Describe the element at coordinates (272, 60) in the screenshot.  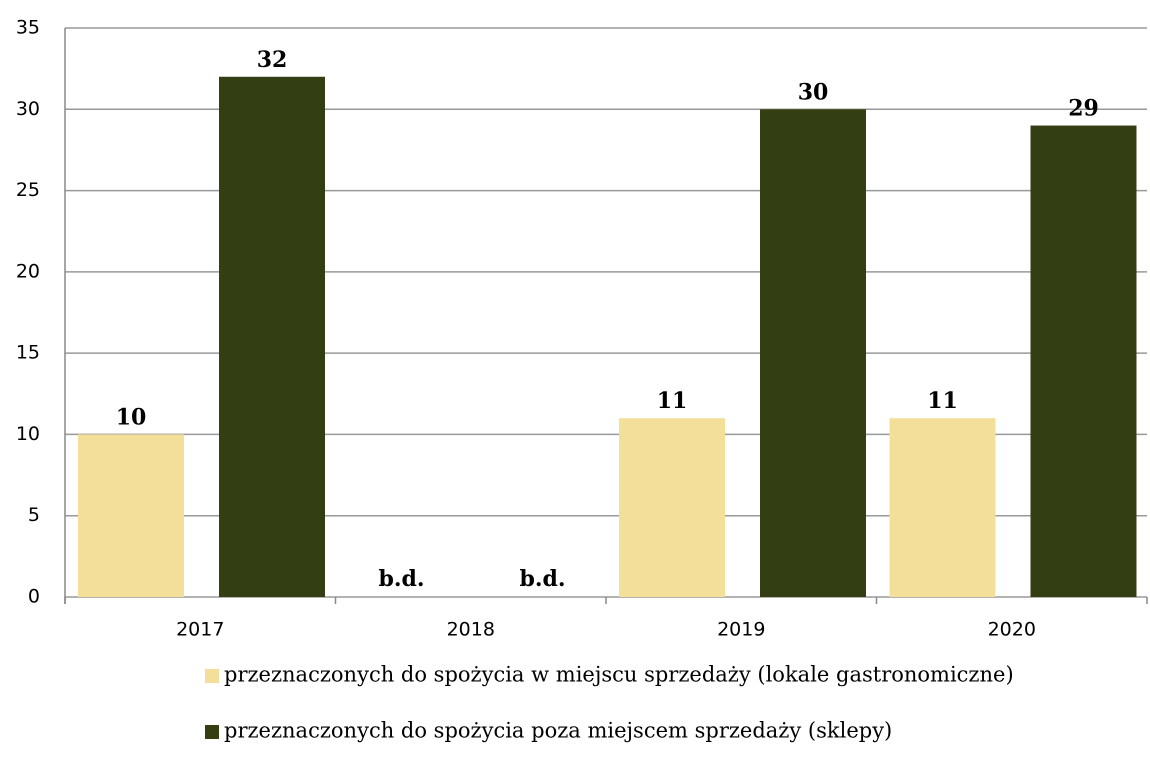
I see `value-label: 32` at that location.